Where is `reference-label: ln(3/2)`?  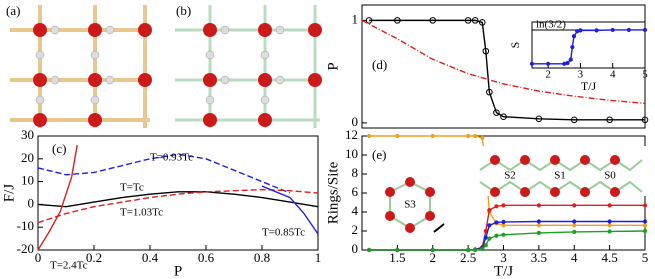
reference-label: ln(3/2) is located at coordinates (551, 24).